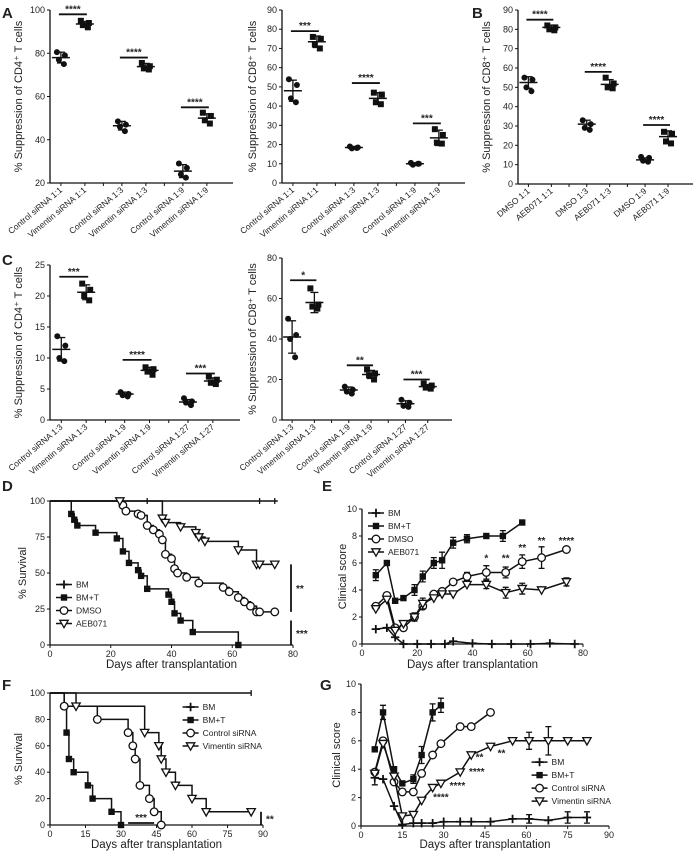 Image resolution: width=700 pixels, height=857 pixels. What do you see at coordinates (354, 617) in the screenshot?
I see `y-tick-label: 2` at bounding box center [354, 617].